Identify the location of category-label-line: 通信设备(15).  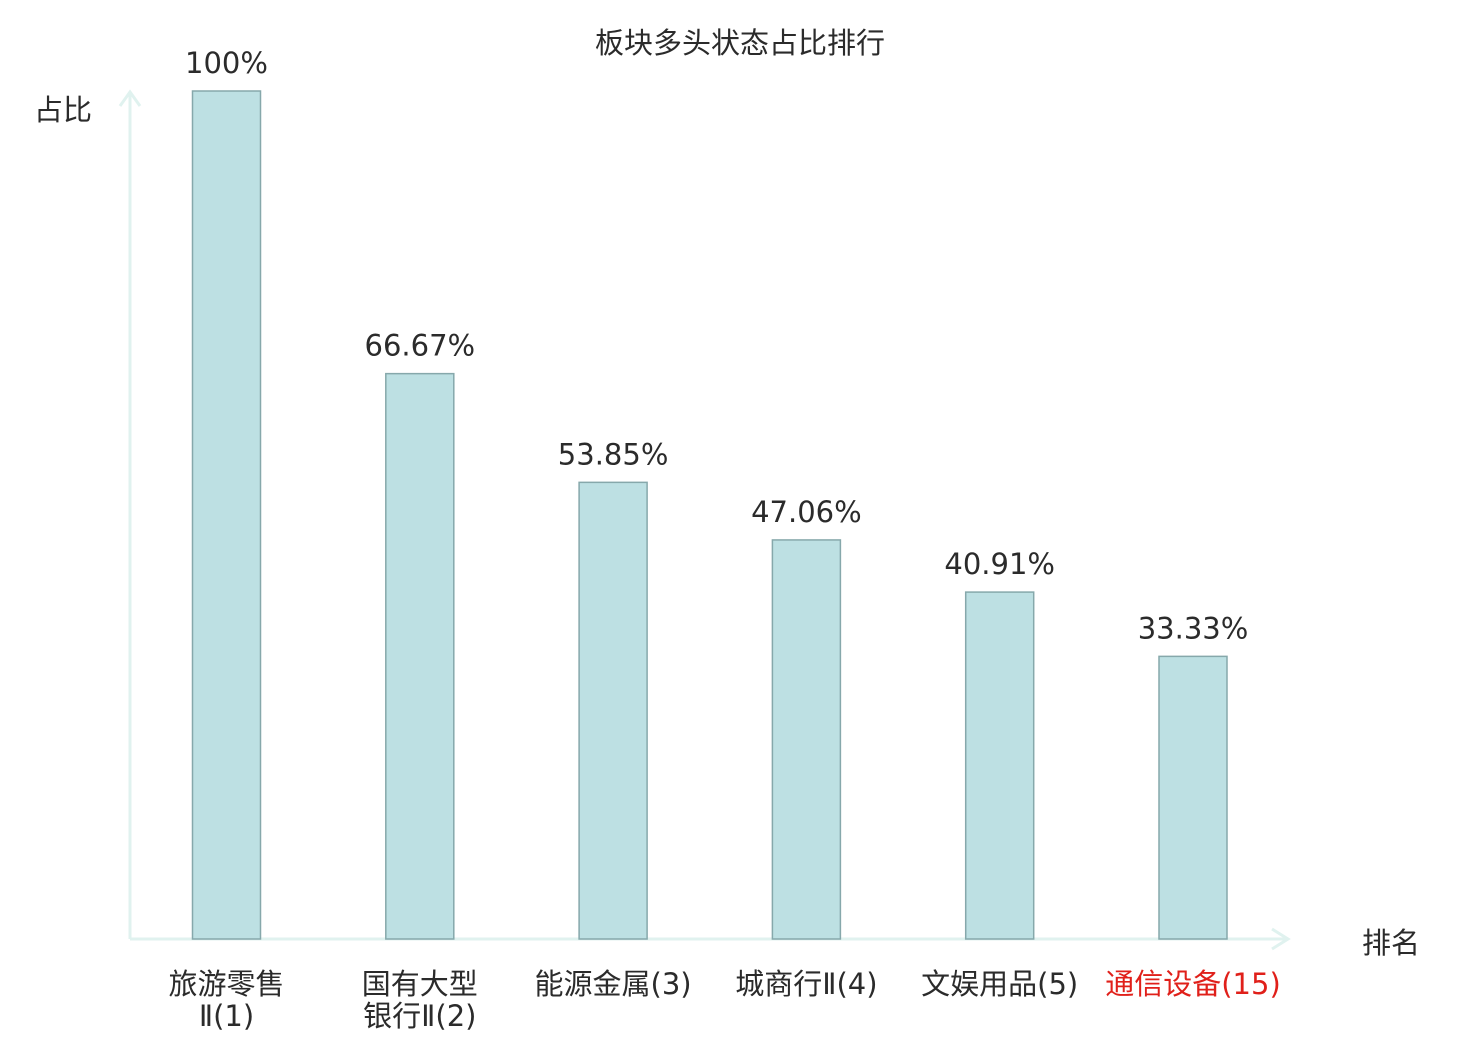
(1193, 984).